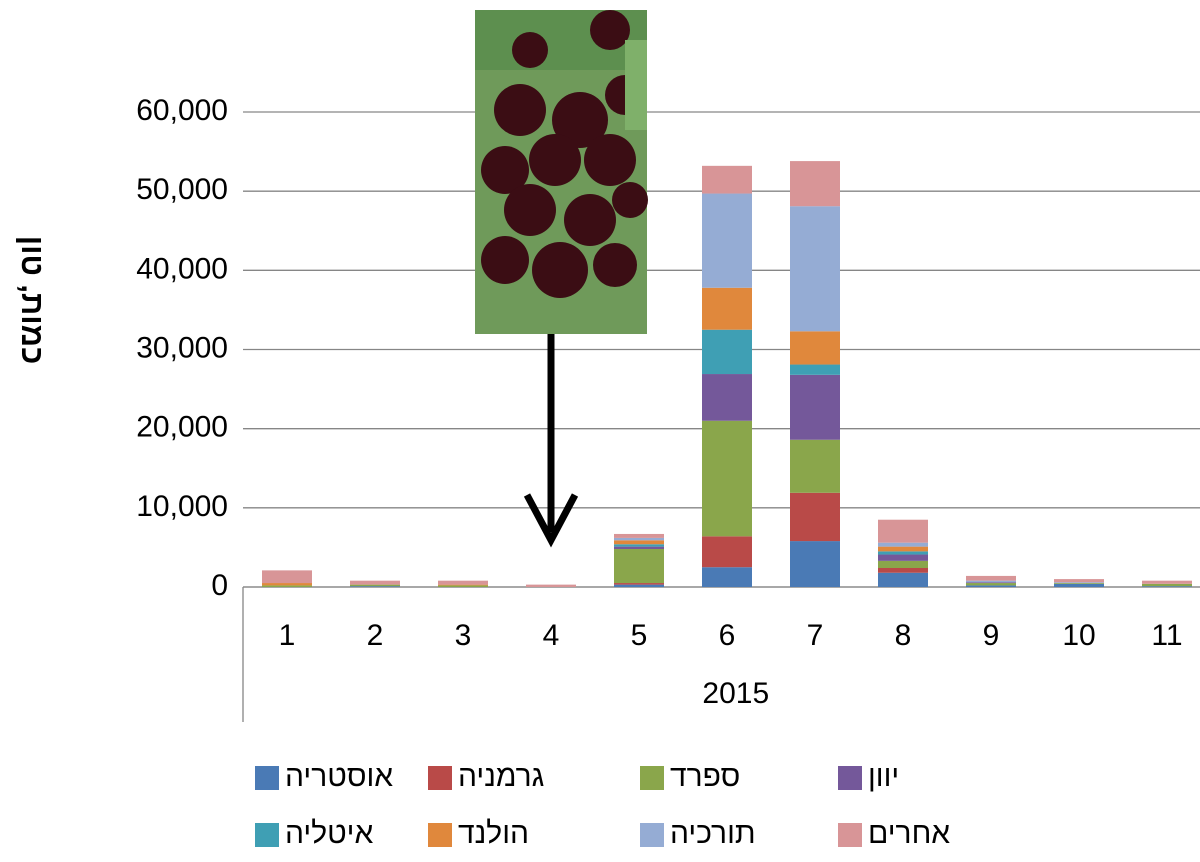 The height and width of the screenshot is (862, 1200). I want to click on group-label: 2015, so click(735, 693).